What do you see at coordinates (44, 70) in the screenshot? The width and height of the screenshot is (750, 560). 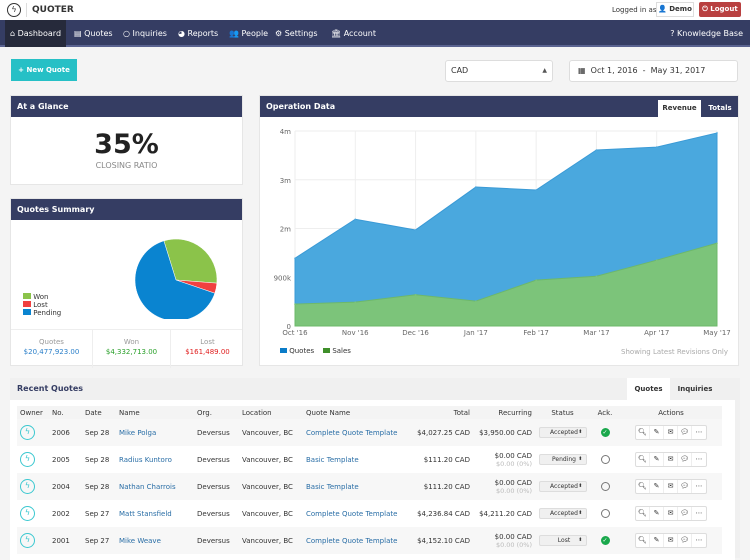 I see `new-quote-button: + New Quote` at bounding box center [44, 70].